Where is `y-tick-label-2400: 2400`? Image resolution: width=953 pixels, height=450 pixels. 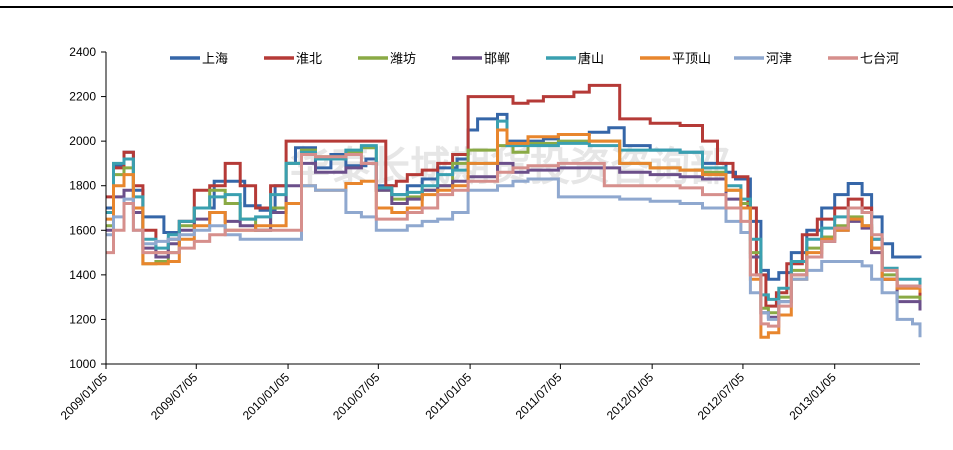
y-tick-label-2400: 2400 is located at coordinates (82, 52).